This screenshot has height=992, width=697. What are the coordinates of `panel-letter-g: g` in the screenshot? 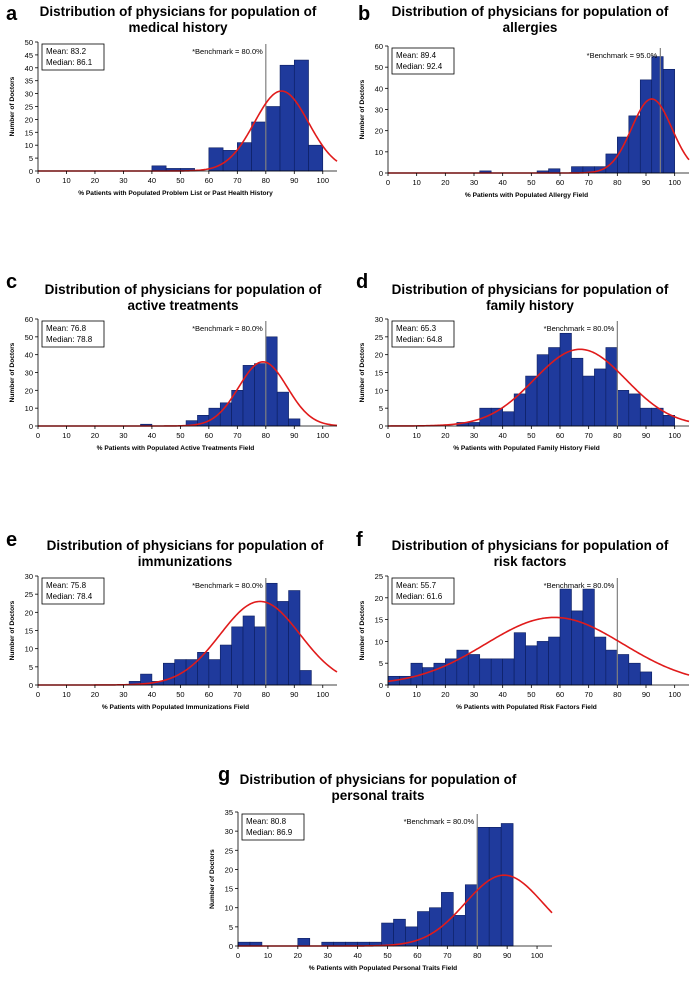 It's located at (224, 775).